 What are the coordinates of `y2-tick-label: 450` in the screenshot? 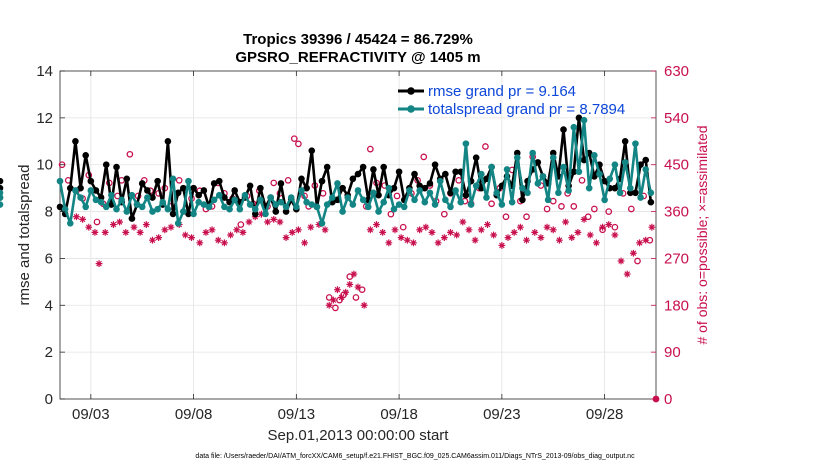 It's located at (676, 165).